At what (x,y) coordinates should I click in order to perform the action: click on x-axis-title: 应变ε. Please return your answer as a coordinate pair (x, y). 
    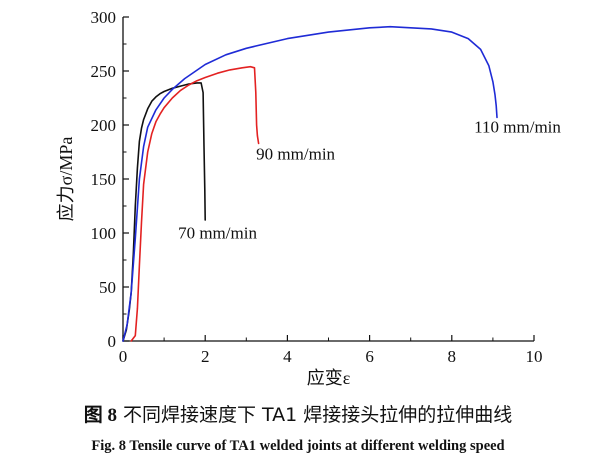
    Looking at the image, I should click on (329, 378).